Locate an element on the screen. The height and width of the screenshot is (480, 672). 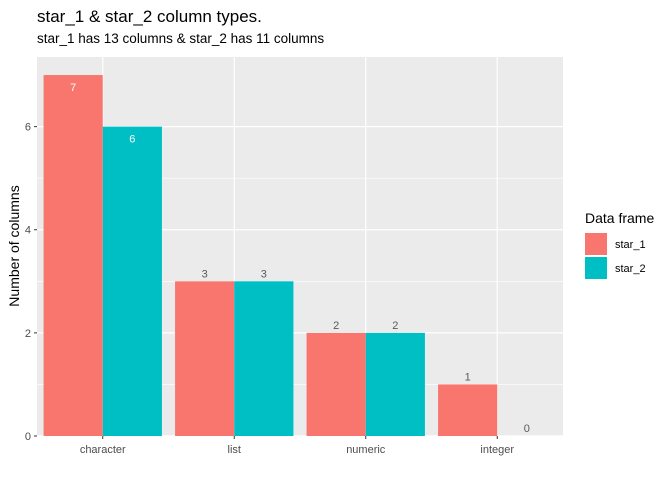
data-label-star_2-numeric: 2 is located at coordinates (395, 326).